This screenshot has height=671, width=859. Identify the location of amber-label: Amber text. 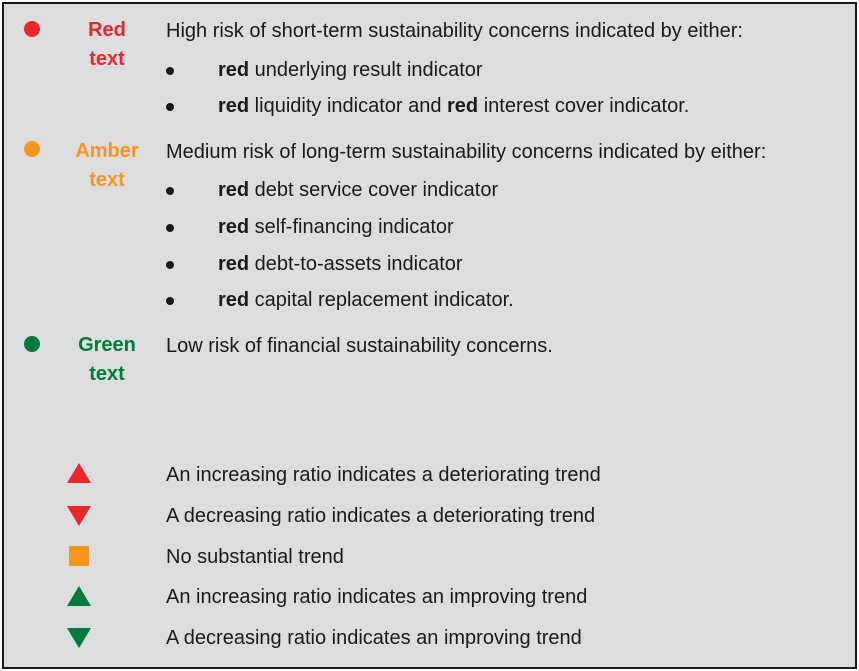
(107, 166).